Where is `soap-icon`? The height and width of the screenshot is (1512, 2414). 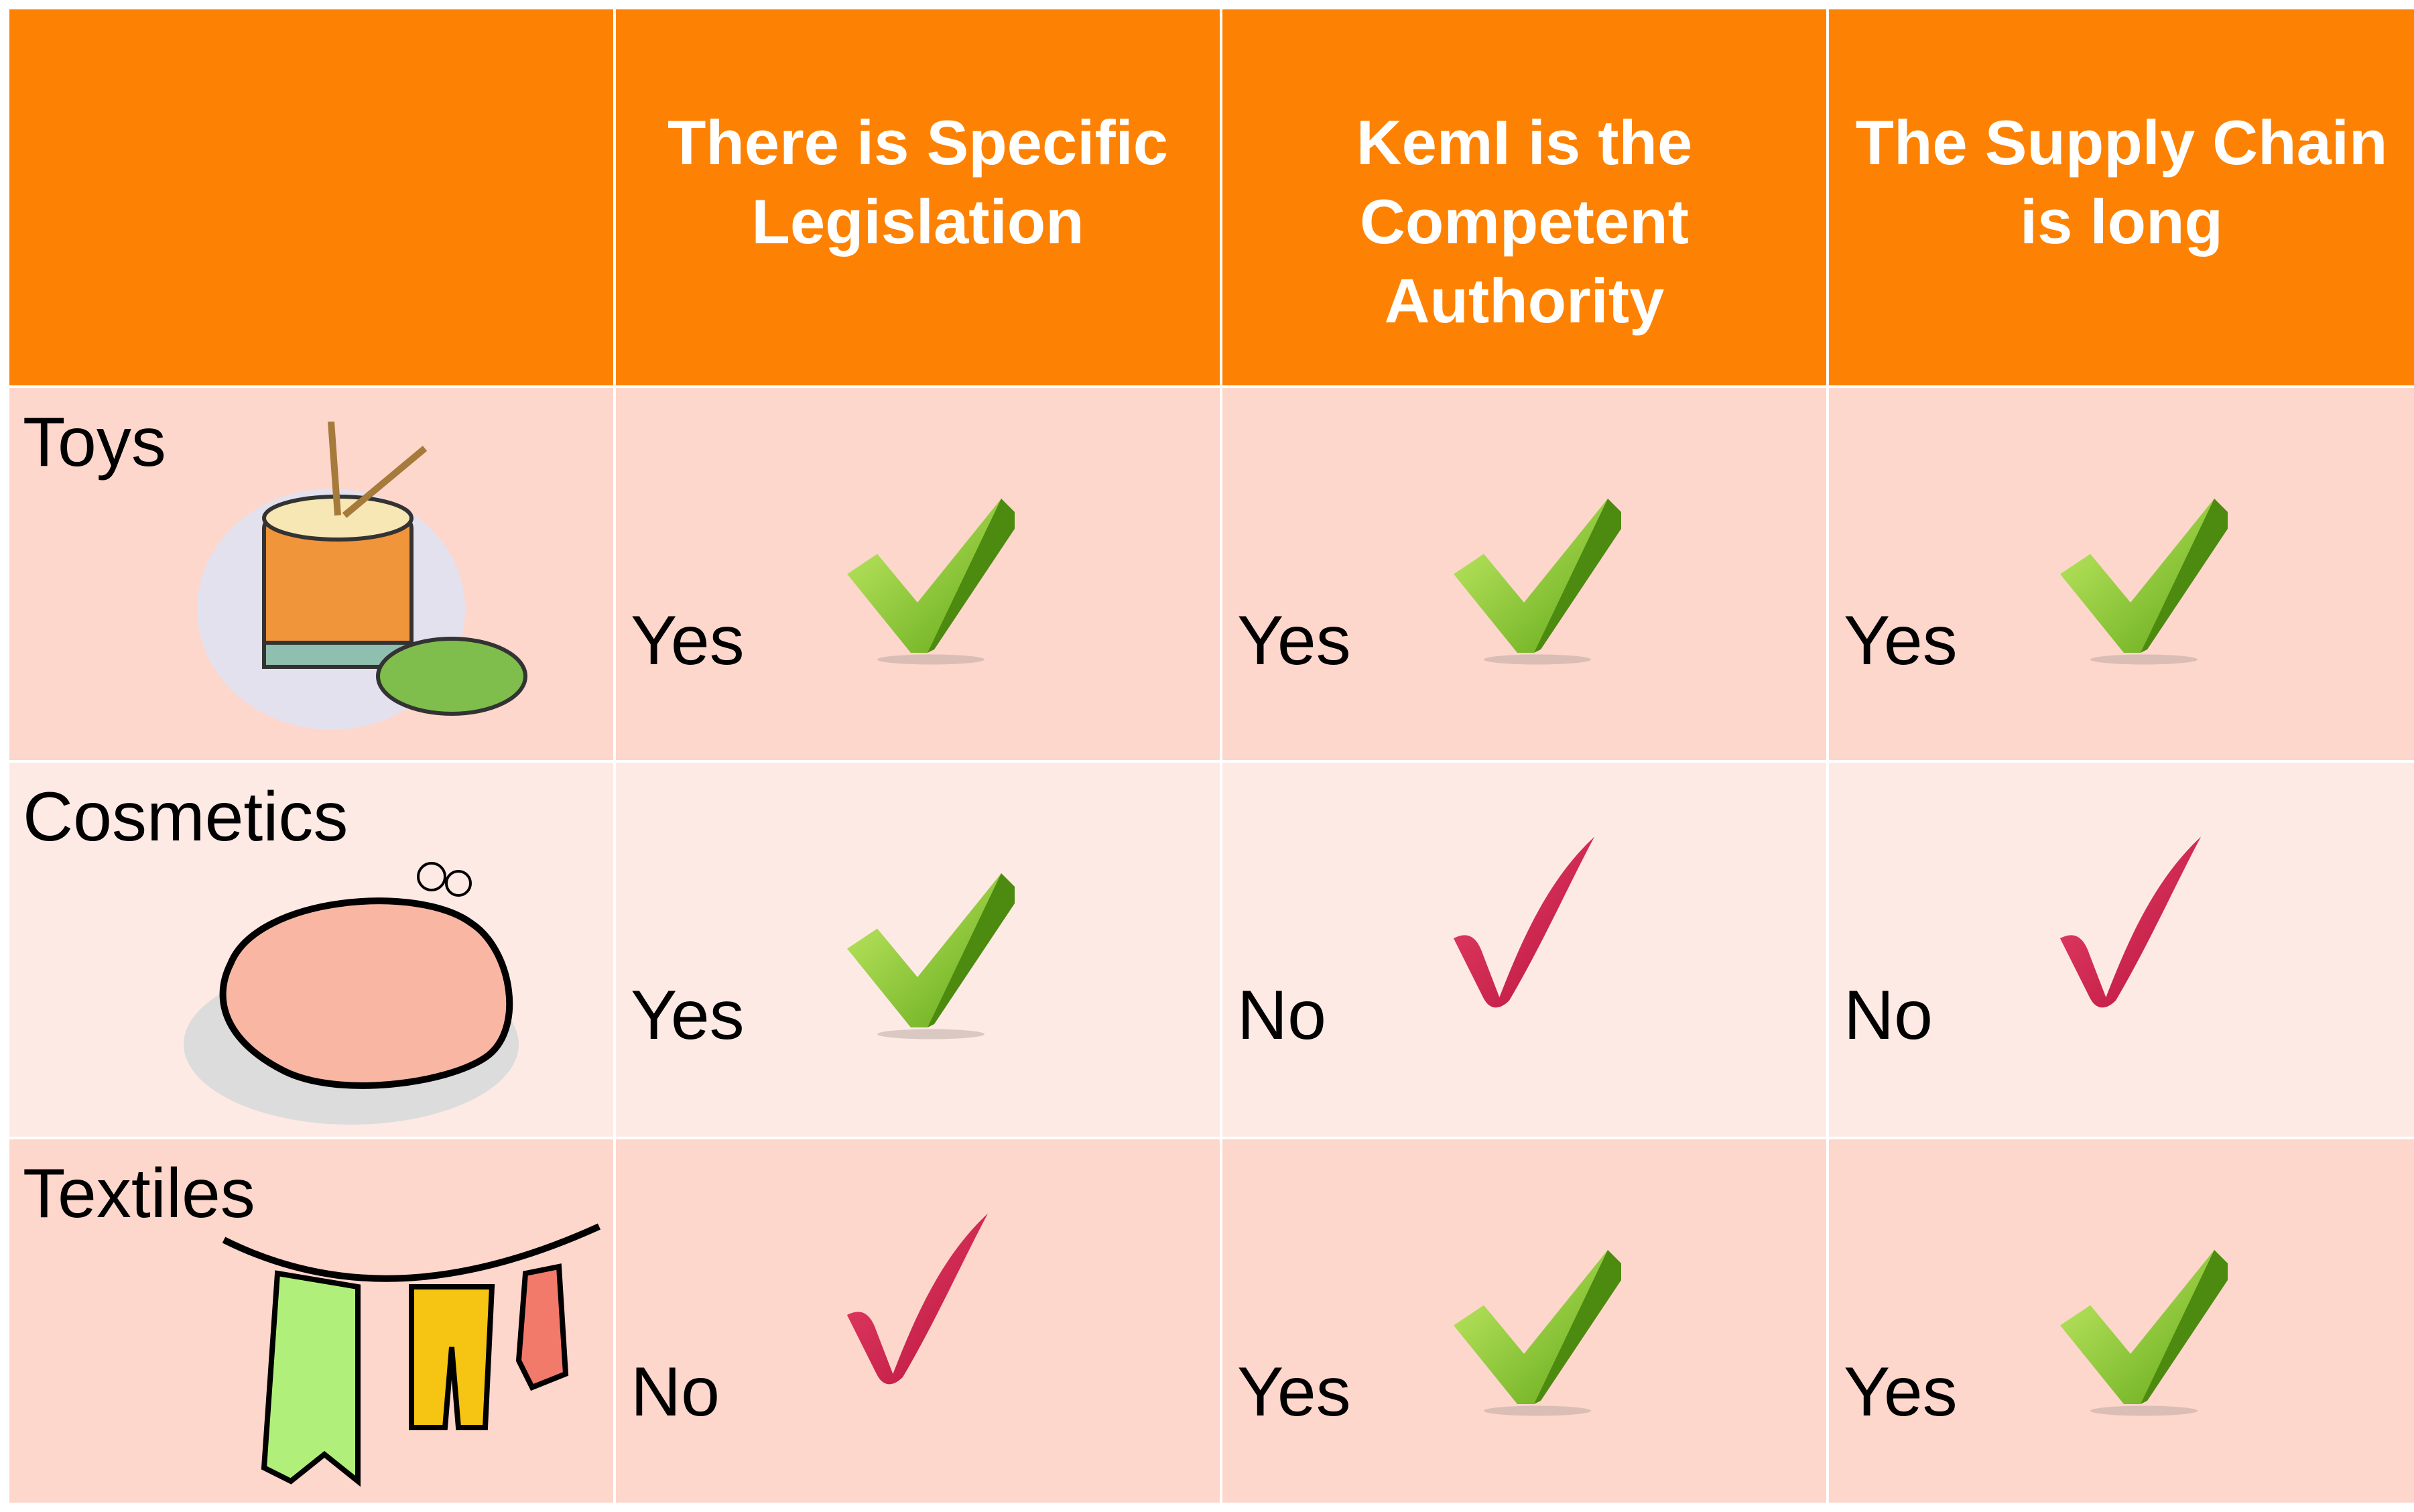 soap-icon is located at coordinates (351, 993).